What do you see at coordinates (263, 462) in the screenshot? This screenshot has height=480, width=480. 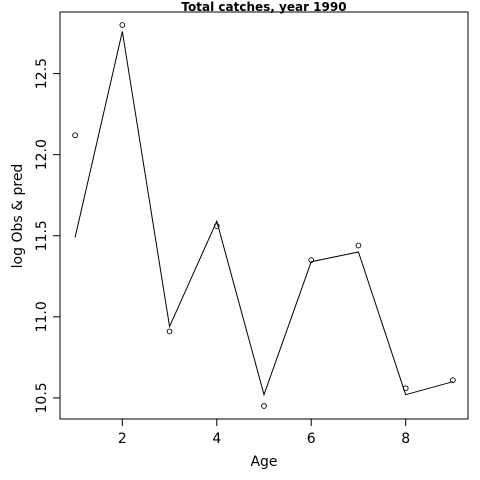 I see `x-axis-label: Age` at bounding box center [263, 462].